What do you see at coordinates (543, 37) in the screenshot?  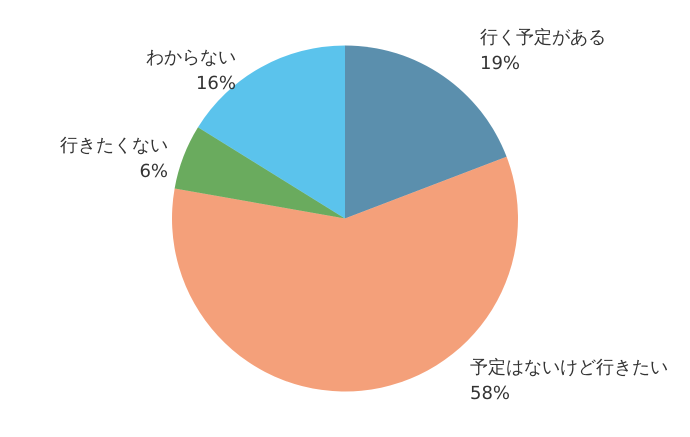 I see `slice-label: 行く予定がある` at bounding box center [543, 37].